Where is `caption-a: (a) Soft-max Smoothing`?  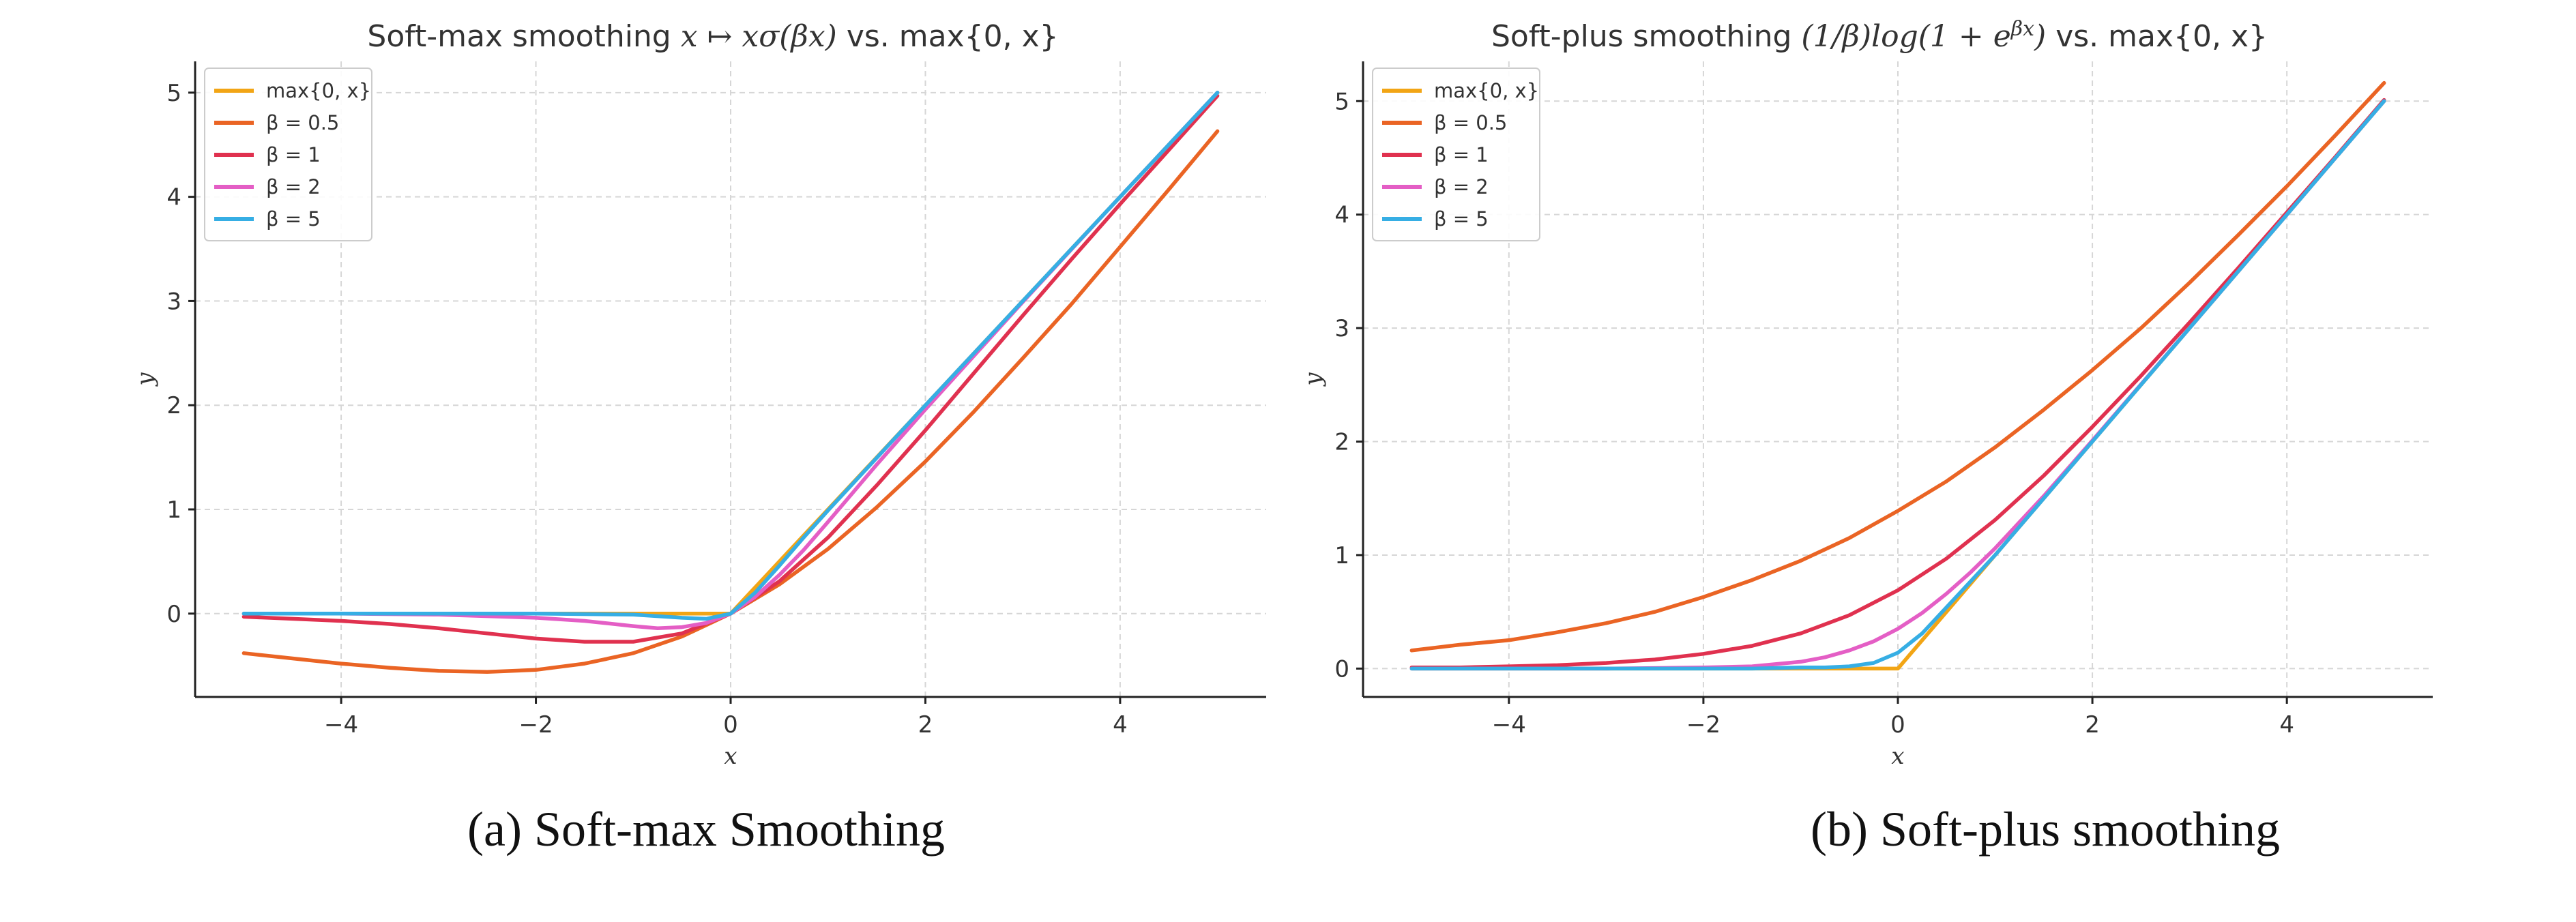 caption-a: (a) Soft-max Smoothing is located at coordinates (706, 829).